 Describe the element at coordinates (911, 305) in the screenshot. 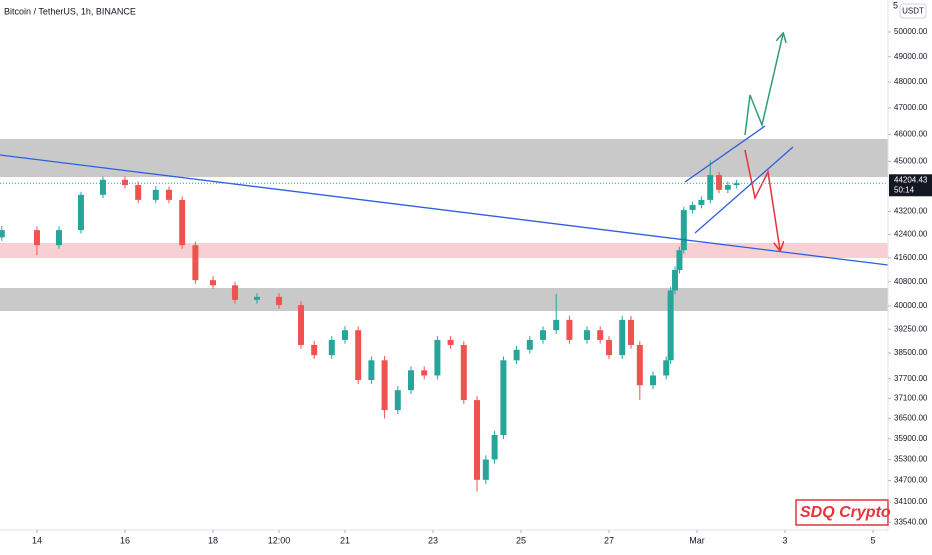

I see `y-tick-label: 40000.00` at that location.